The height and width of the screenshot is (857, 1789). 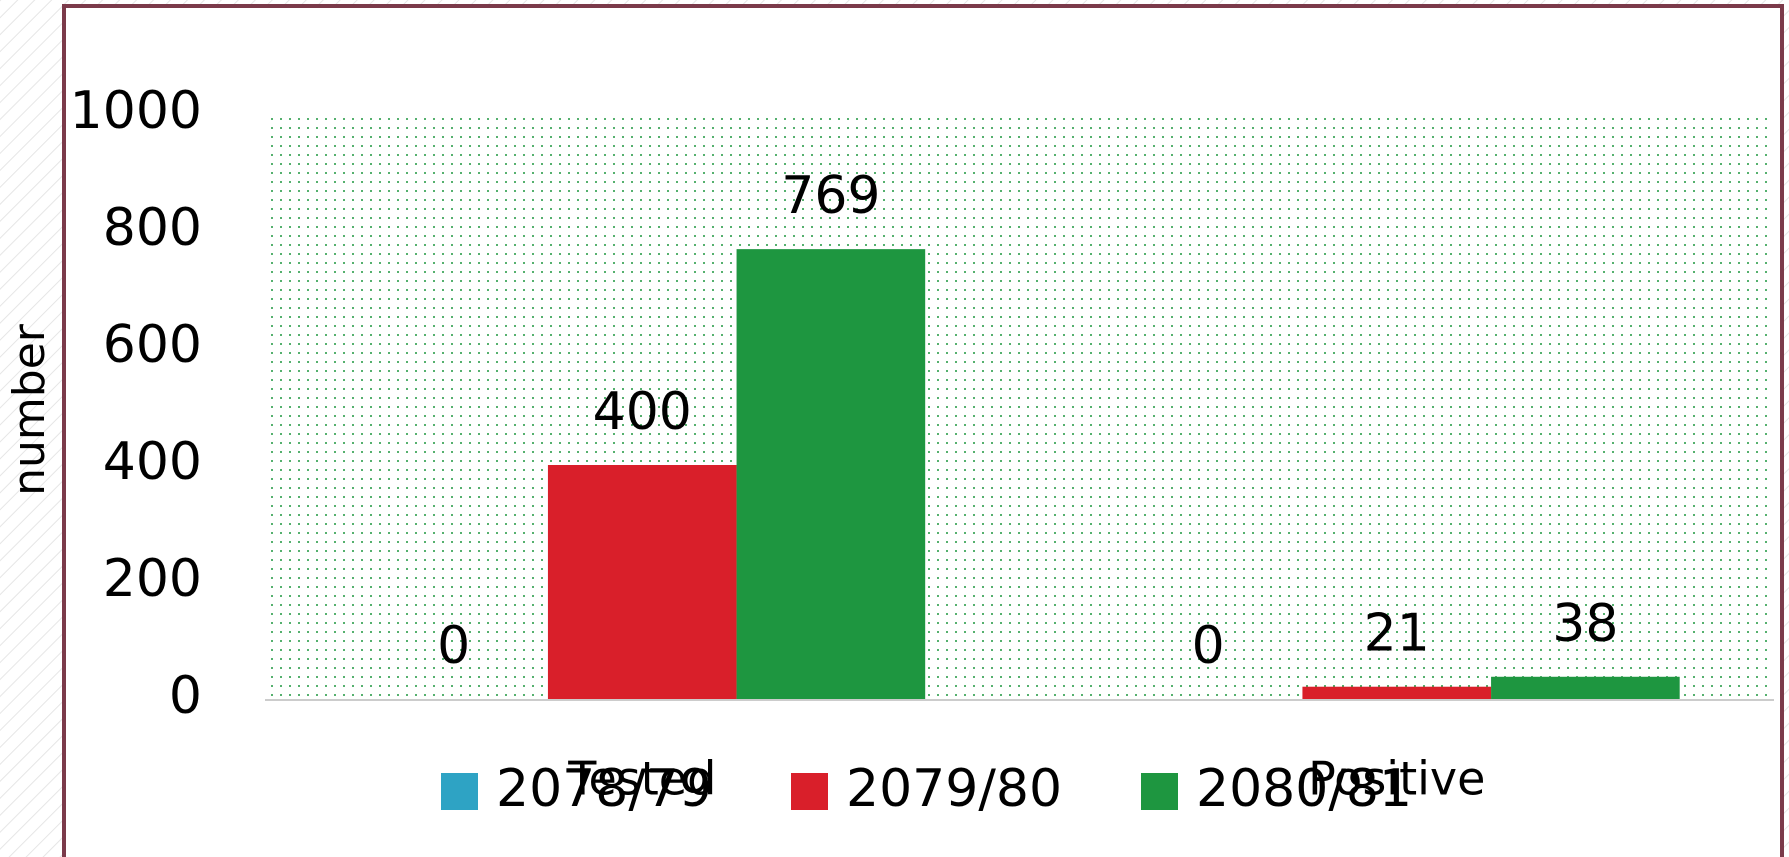 What do you see at coordinates (185, 696) in the screenshot?
I see `y-tick-label: 0` at bounding box center [185, 696].